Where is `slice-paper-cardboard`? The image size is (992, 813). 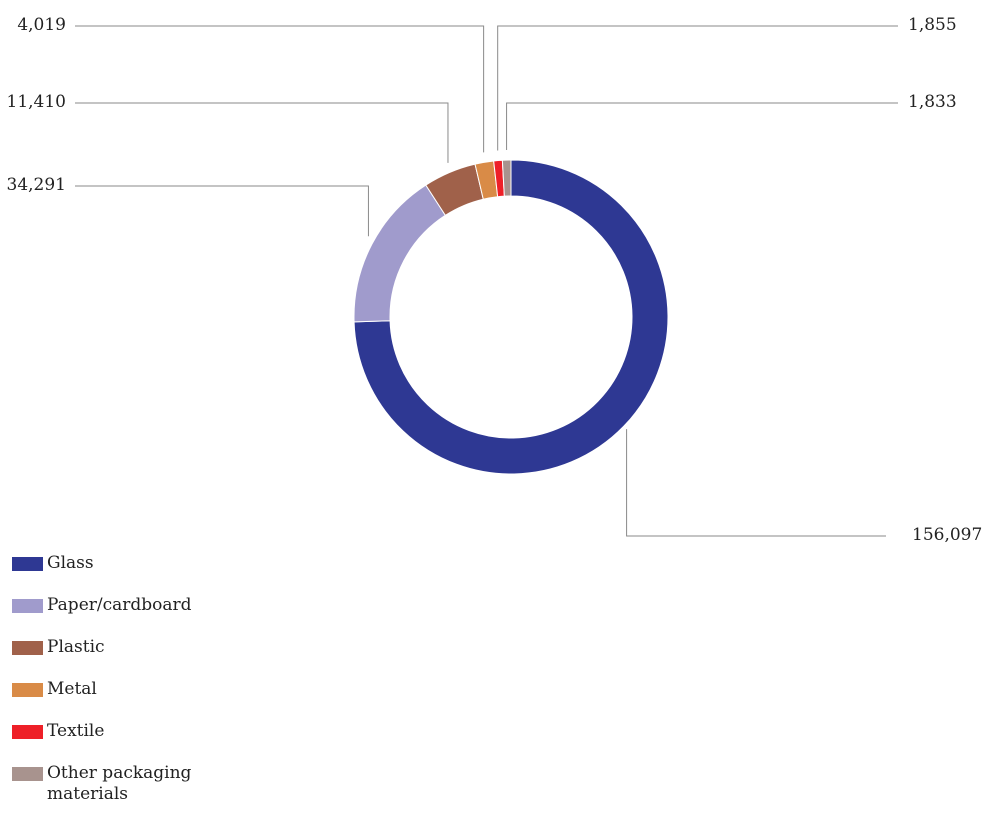 slice-paper-cardboard is located at coordinates (400, 253).